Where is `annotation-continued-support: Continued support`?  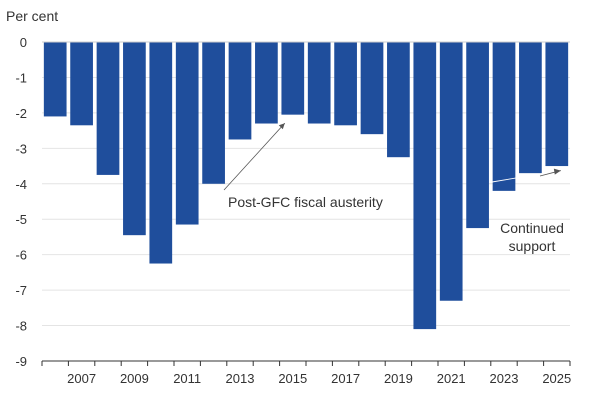 annotation-continued-support: Continued support is located at coordinates (532, 237).